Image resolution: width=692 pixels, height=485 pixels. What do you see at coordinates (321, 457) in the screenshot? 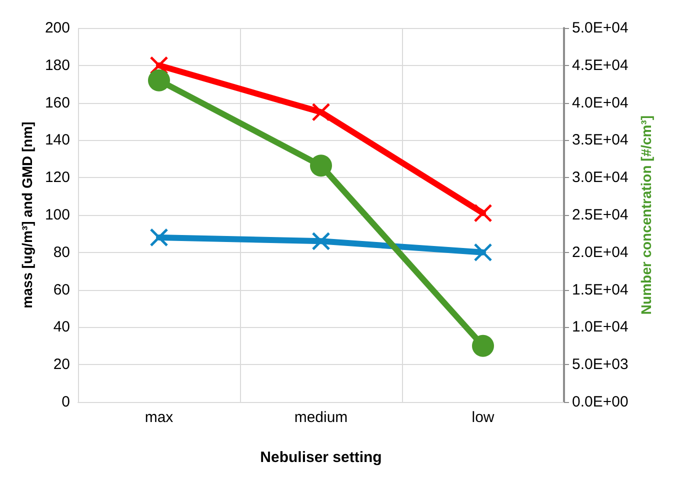
I see `x-axis-title: Nebuliser setting` at bounding box center [321, 457].